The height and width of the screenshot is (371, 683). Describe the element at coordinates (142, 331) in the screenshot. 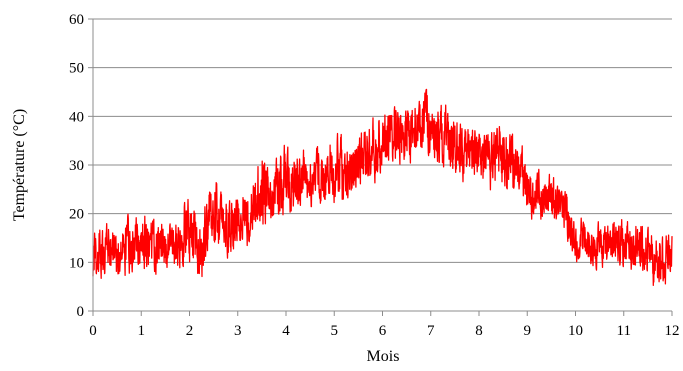

I see `x-tick-label-1: 1` at that location.